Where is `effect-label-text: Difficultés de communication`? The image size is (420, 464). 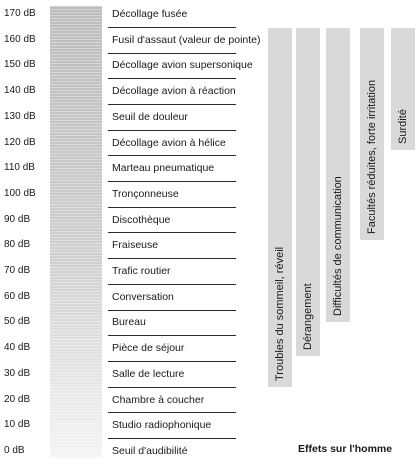
effect-label-text: Difficultés de communication is located at coordinates (338, 246).